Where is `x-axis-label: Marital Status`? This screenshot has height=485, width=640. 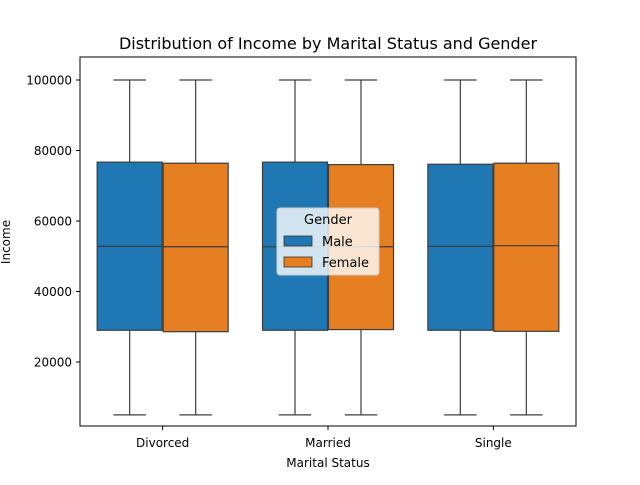
x-axis-label: Marital Status is located at coordinates (327, 463).